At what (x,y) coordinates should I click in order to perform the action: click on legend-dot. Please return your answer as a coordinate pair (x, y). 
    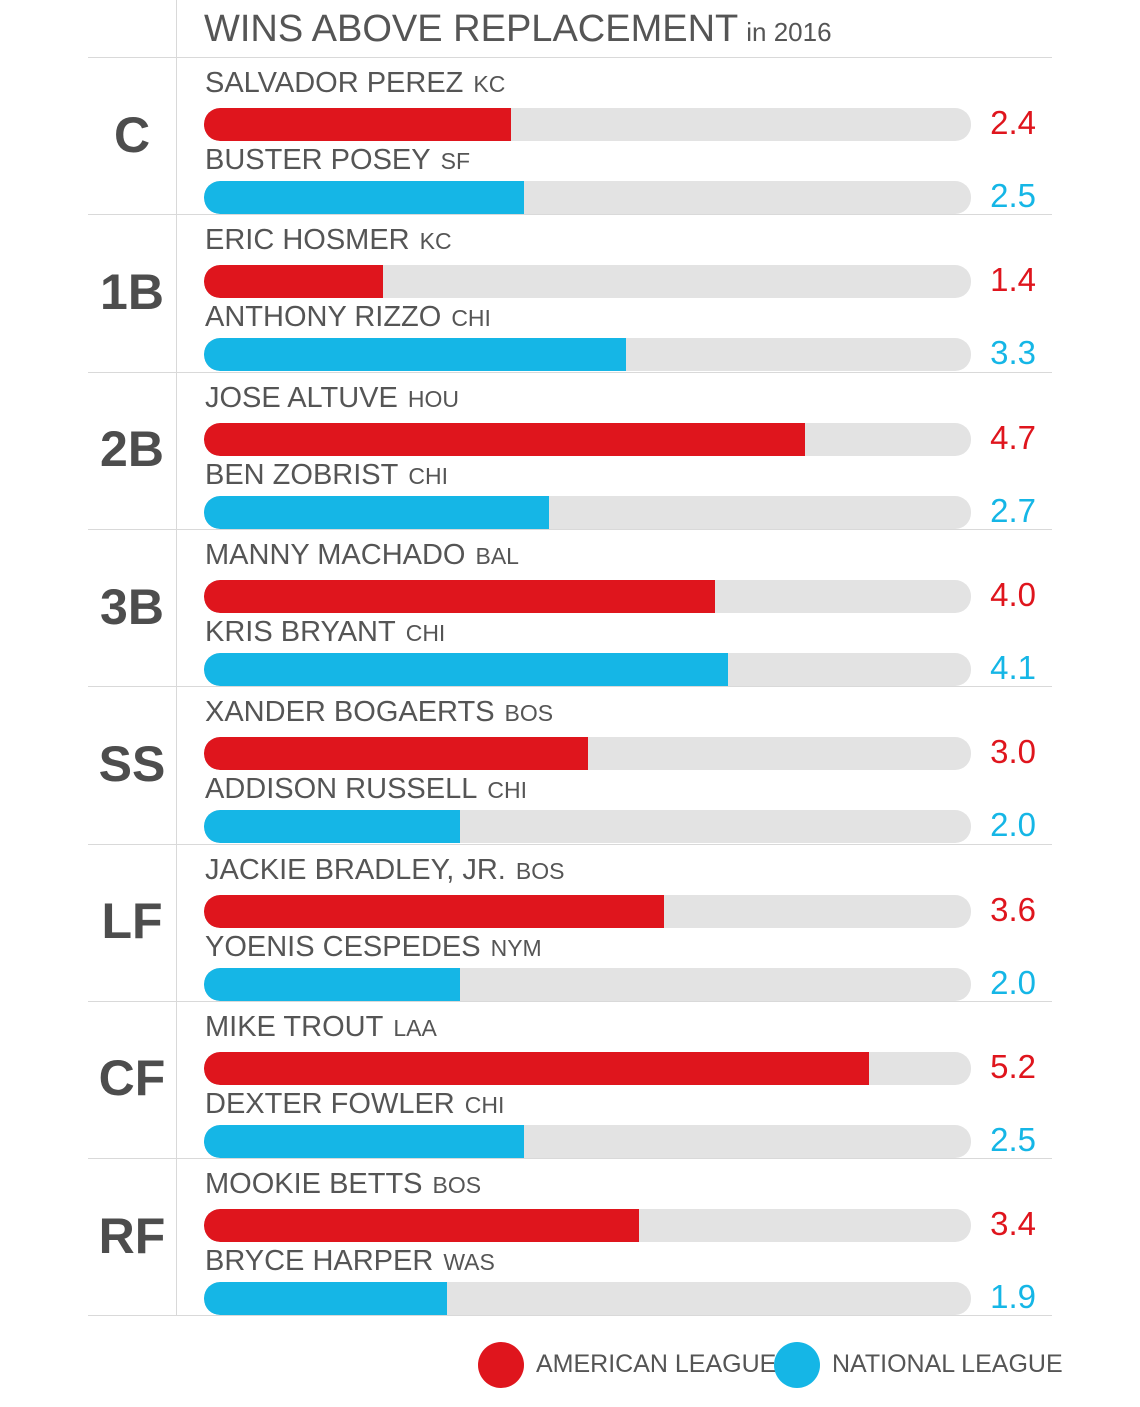
    Looking at the image, I should click on (797, 1365).